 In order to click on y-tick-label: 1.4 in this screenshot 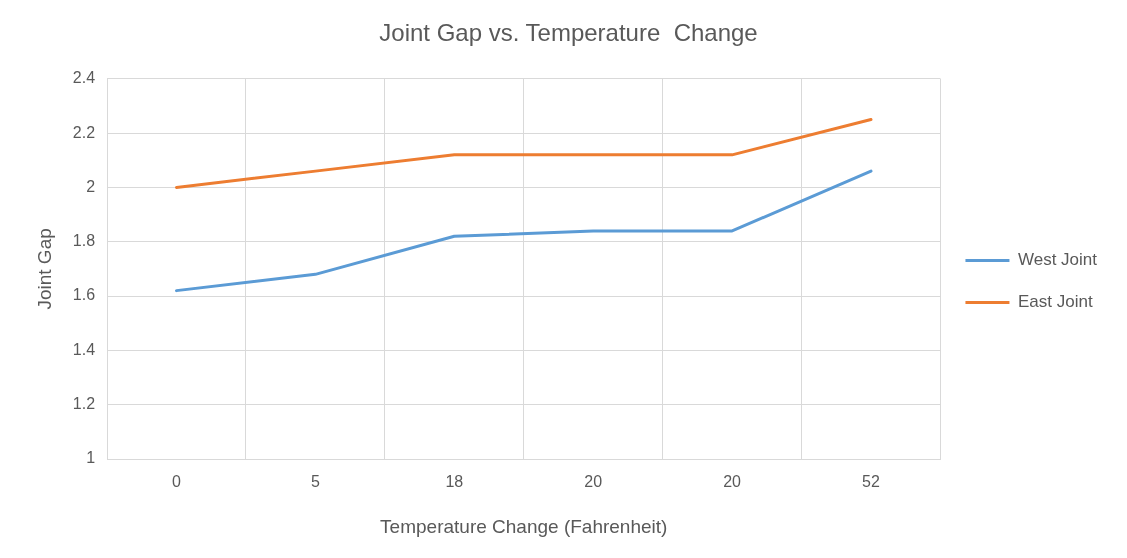, I will do `click(84, 349)`.